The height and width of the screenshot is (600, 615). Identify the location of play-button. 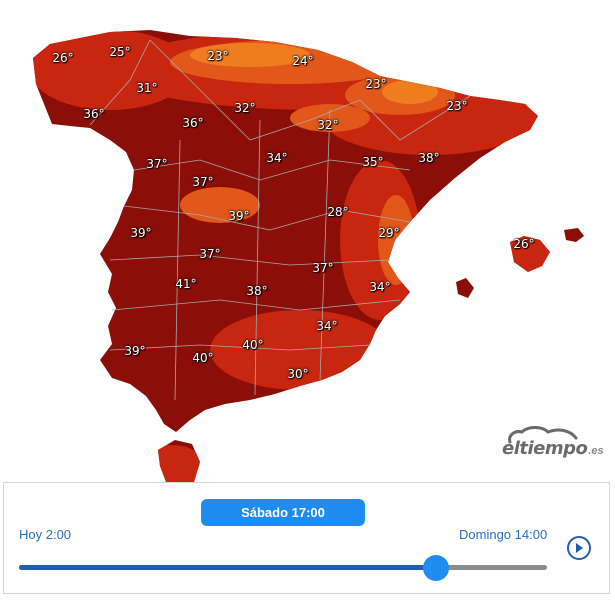
(579, 548).